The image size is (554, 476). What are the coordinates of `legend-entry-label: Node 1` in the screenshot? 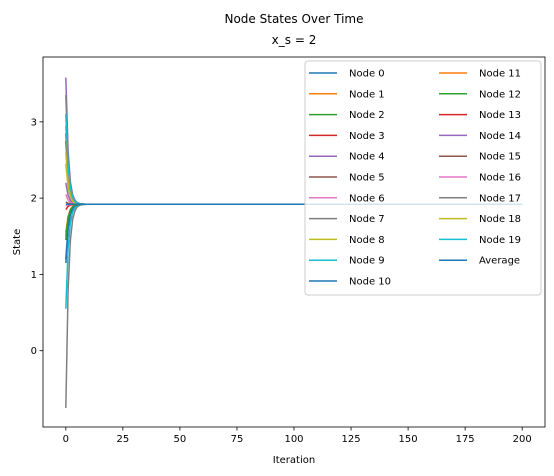 It's located at (367, 94).